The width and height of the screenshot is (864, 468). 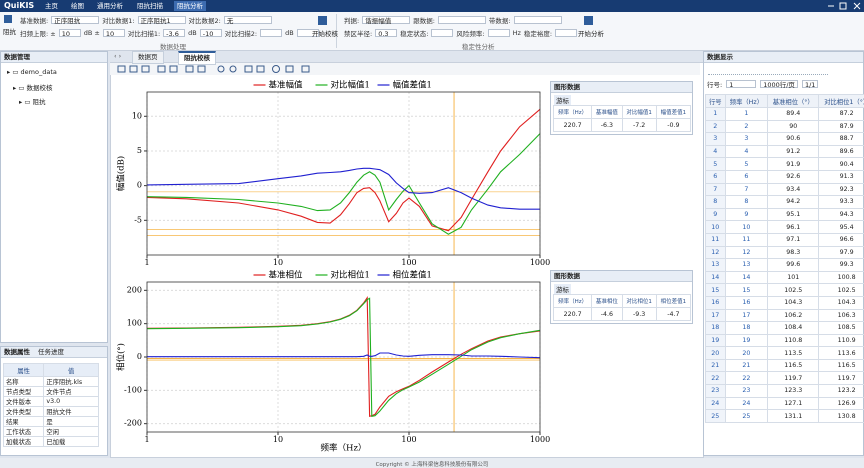 What do you see at coordinates (715, 391) in the screenshot?
I see `data-cell: 23` at bounding box center [715, 391].